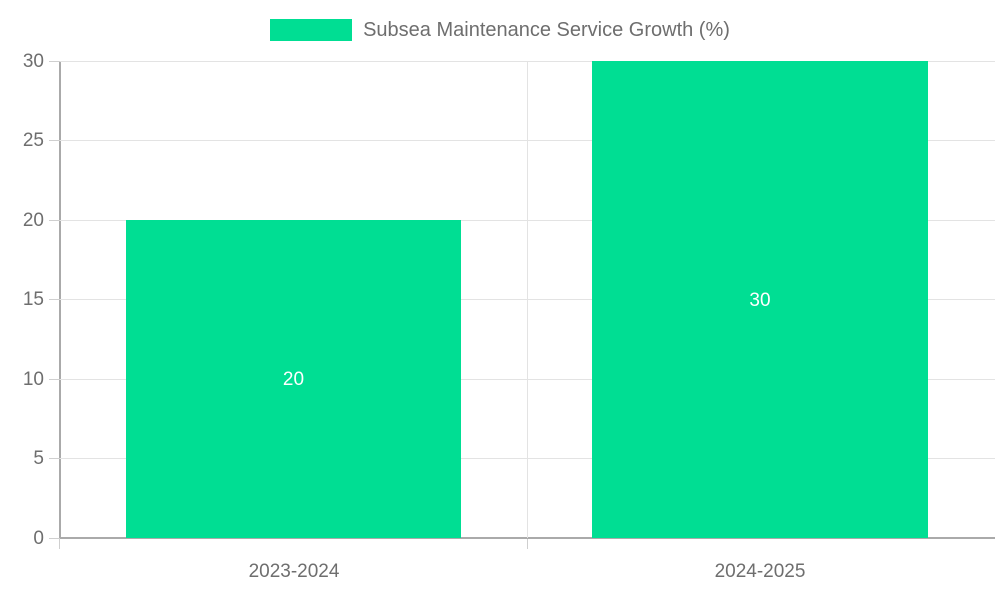  What do you see at coordinates (546, 30) in the screenshot?
I see `legend-item-label: Subsea Maintenance Service Growth (%)` at bounding box center [546, 30].